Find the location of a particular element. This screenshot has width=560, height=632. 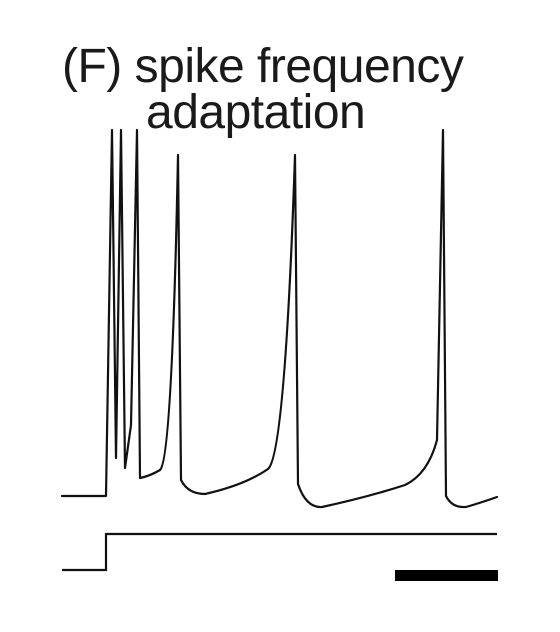

time-scale-bar is located at coordinates (446, 575).